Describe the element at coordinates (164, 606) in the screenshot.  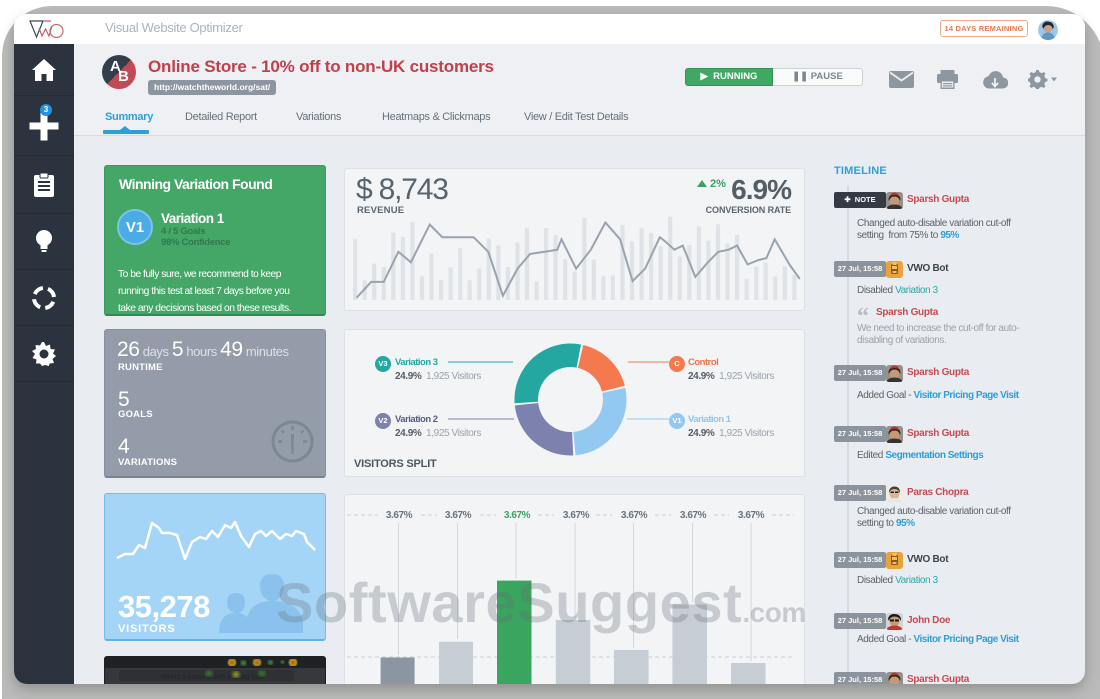
I see `svg-text: 35,278` at that location.